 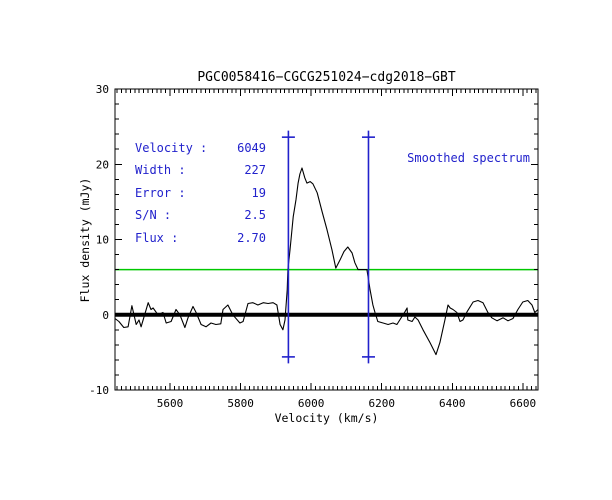 What do you see at coordinates (200, 219) in the screenshot?
I see `stat-row-sn: S/N : 2.5` at bounding box center [200, 219].